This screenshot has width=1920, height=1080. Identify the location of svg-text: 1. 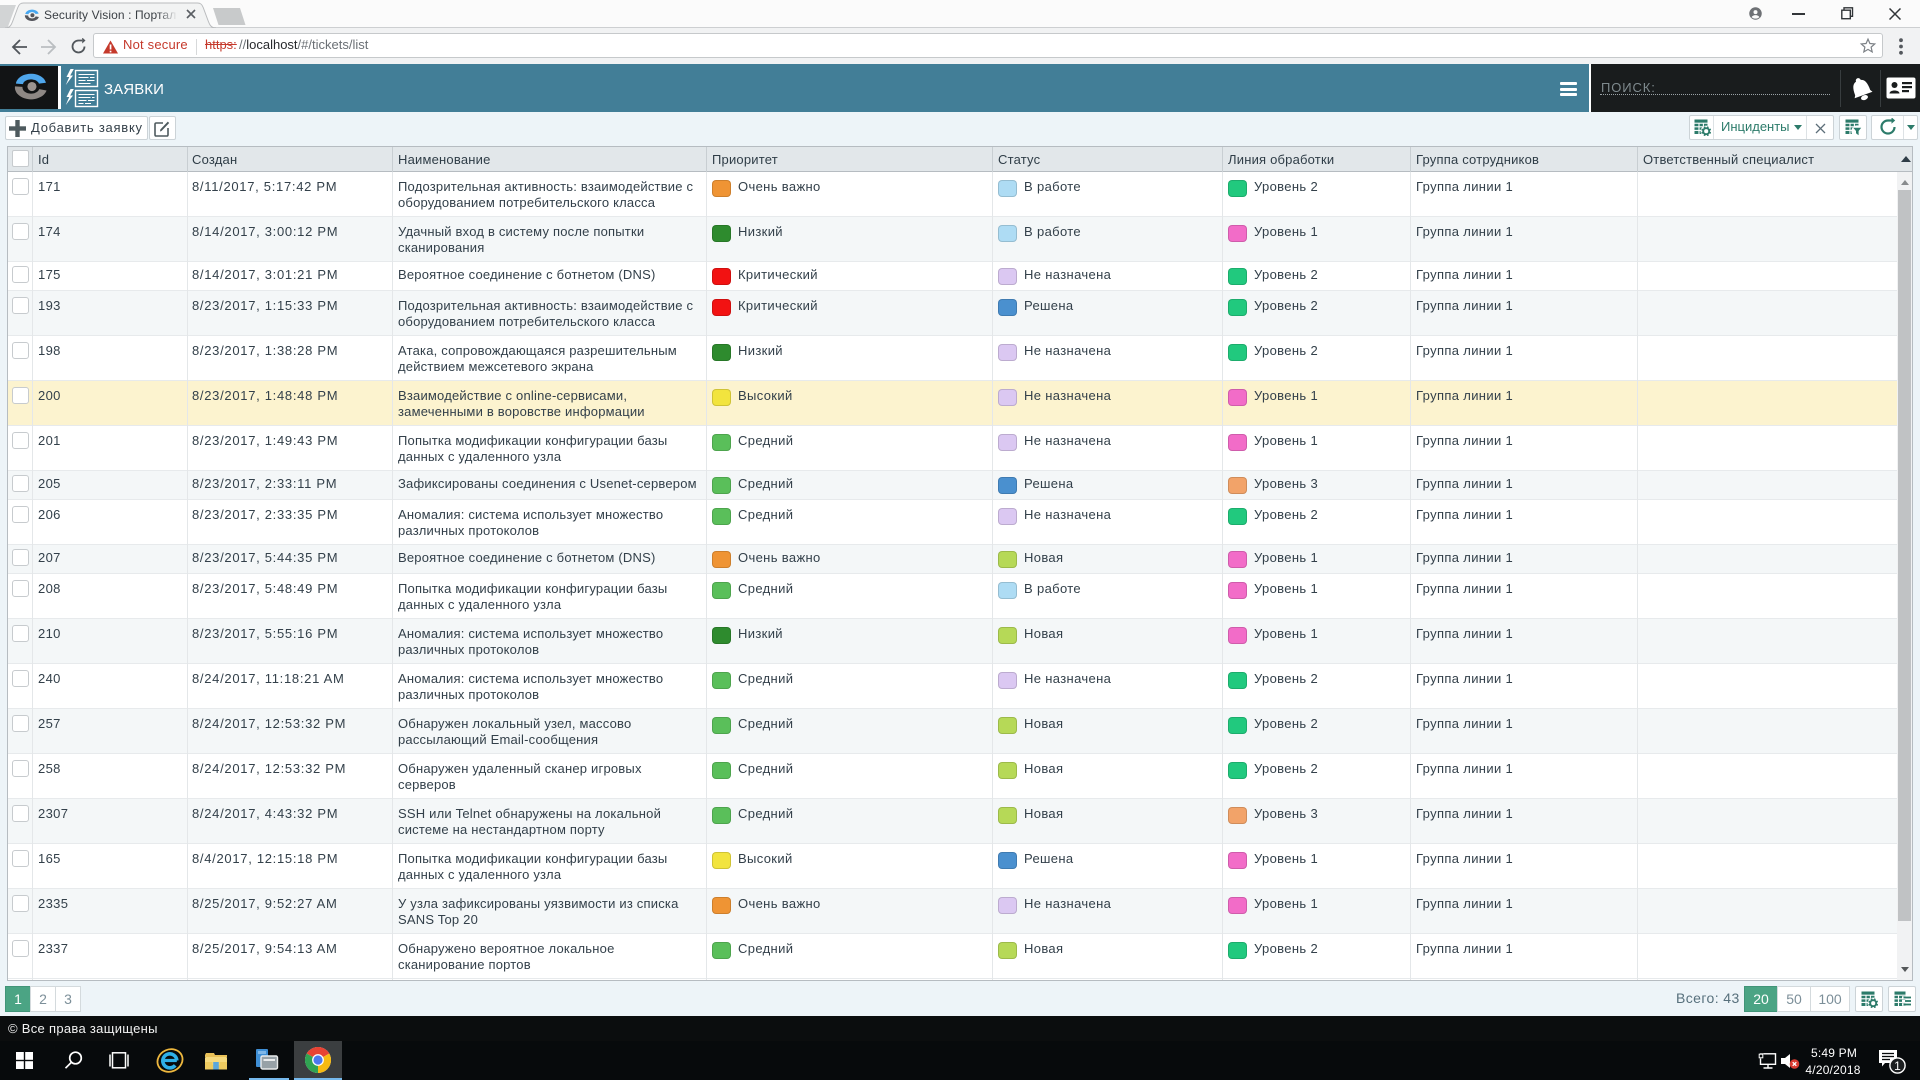
(1897, 1066).